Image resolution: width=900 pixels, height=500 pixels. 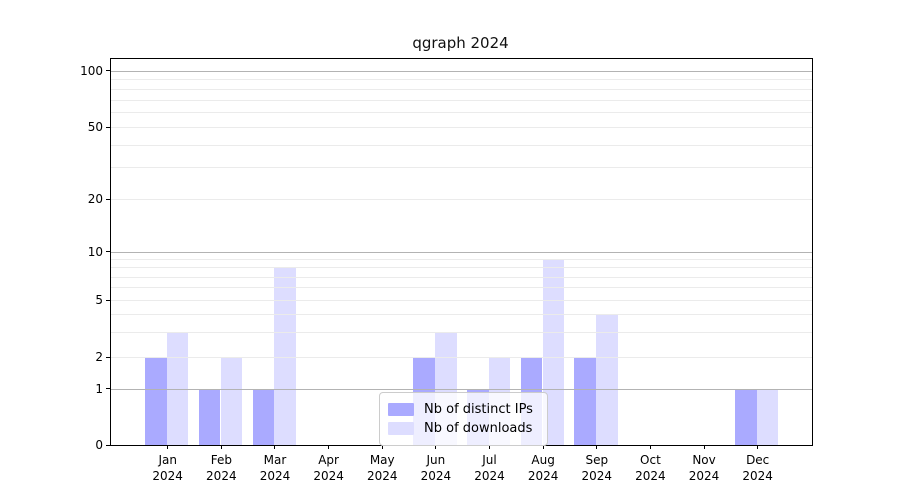 I want to click on bar-downloads-dec, so click(x=768, y=416).